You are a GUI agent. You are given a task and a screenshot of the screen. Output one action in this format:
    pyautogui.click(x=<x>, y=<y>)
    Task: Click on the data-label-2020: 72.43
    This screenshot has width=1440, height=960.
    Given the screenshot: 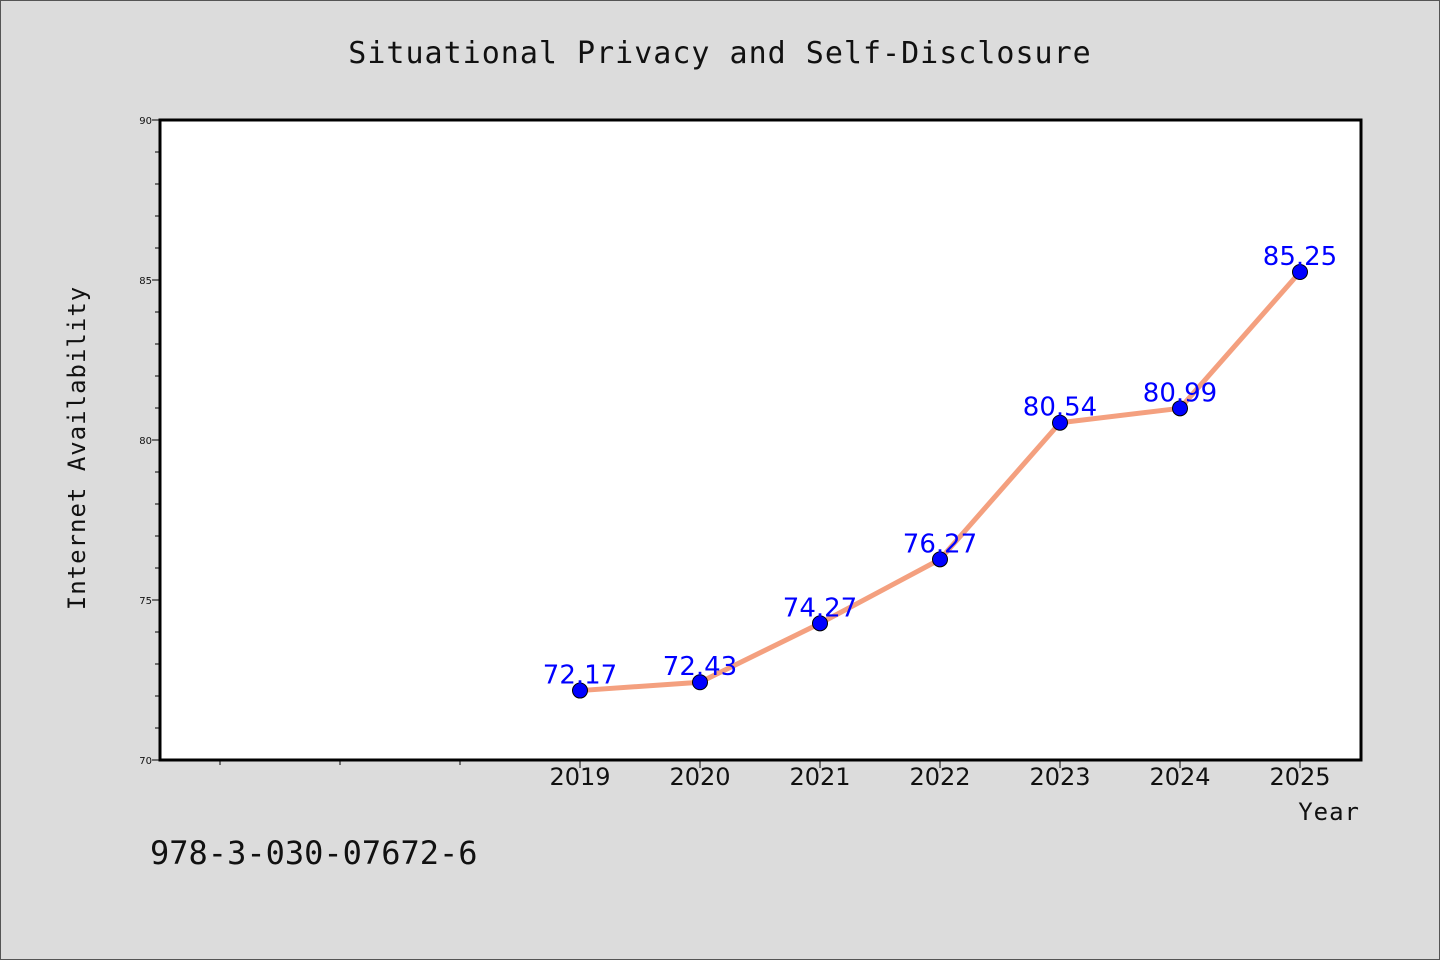 What is the action you would take?
    pyautogui.click(x=700, y=667)
    